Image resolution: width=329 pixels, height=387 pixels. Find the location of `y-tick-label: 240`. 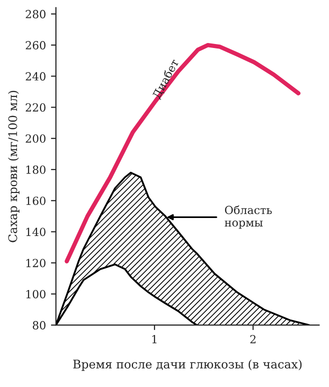

y-tick-label: 240 is located at coordinates (36, 76).